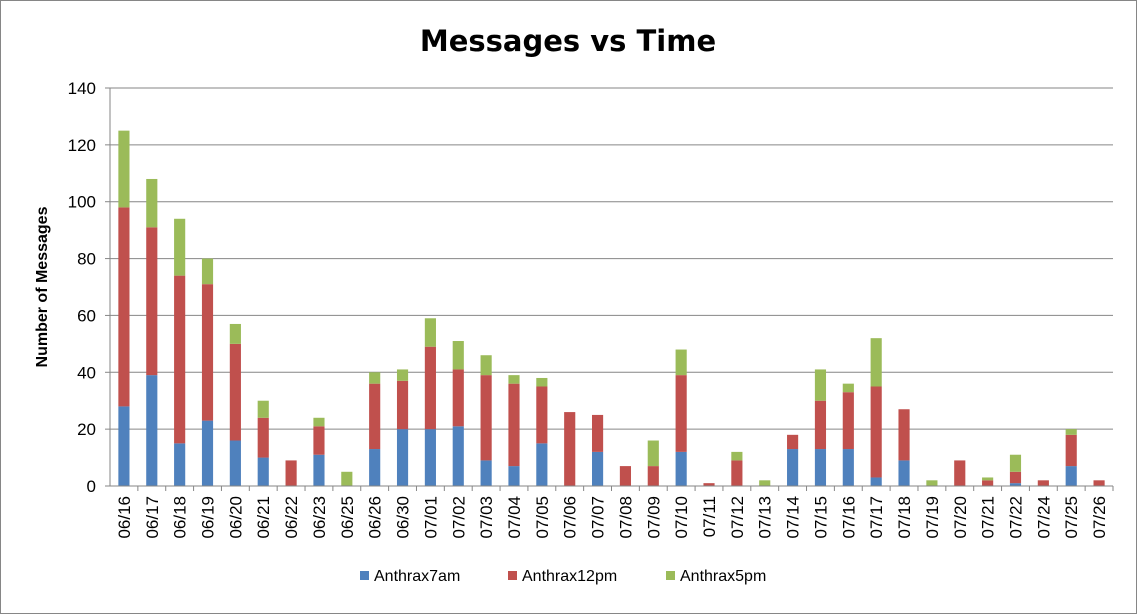  I want to click on x-tick-label: 07/07, so click(598, 517).